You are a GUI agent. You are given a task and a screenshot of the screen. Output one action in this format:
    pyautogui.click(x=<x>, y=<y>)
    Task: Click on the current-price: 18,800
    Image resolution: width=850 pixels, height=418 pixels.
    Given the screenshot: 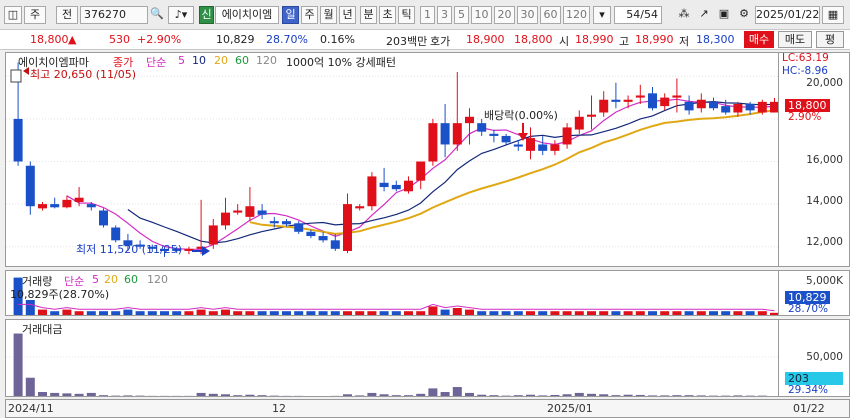 What is the action you would take?
    pyautogui.click(x=49, y=39)
    